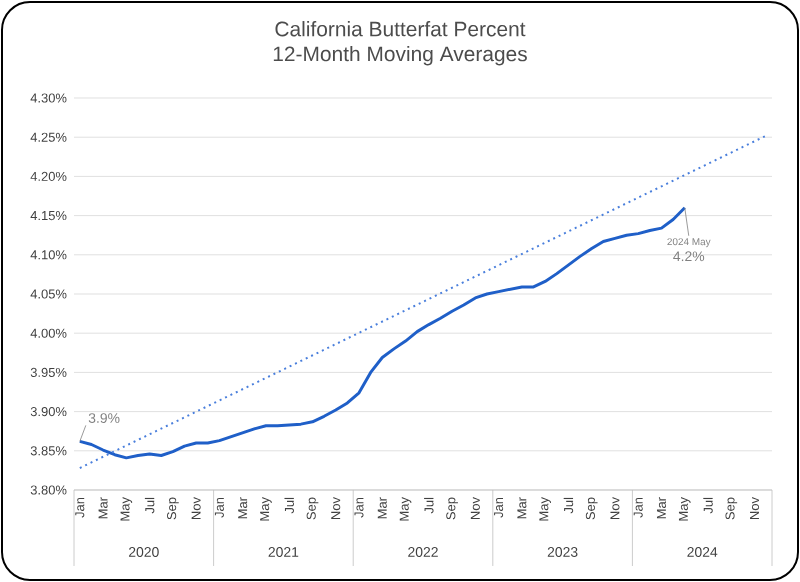 The height and width of the screenshot is (582, 800). Describe the element at coordinates (400, 55) in the screenshot. I see `chart-subtitle: 12-Month Moving Averages` at that location.